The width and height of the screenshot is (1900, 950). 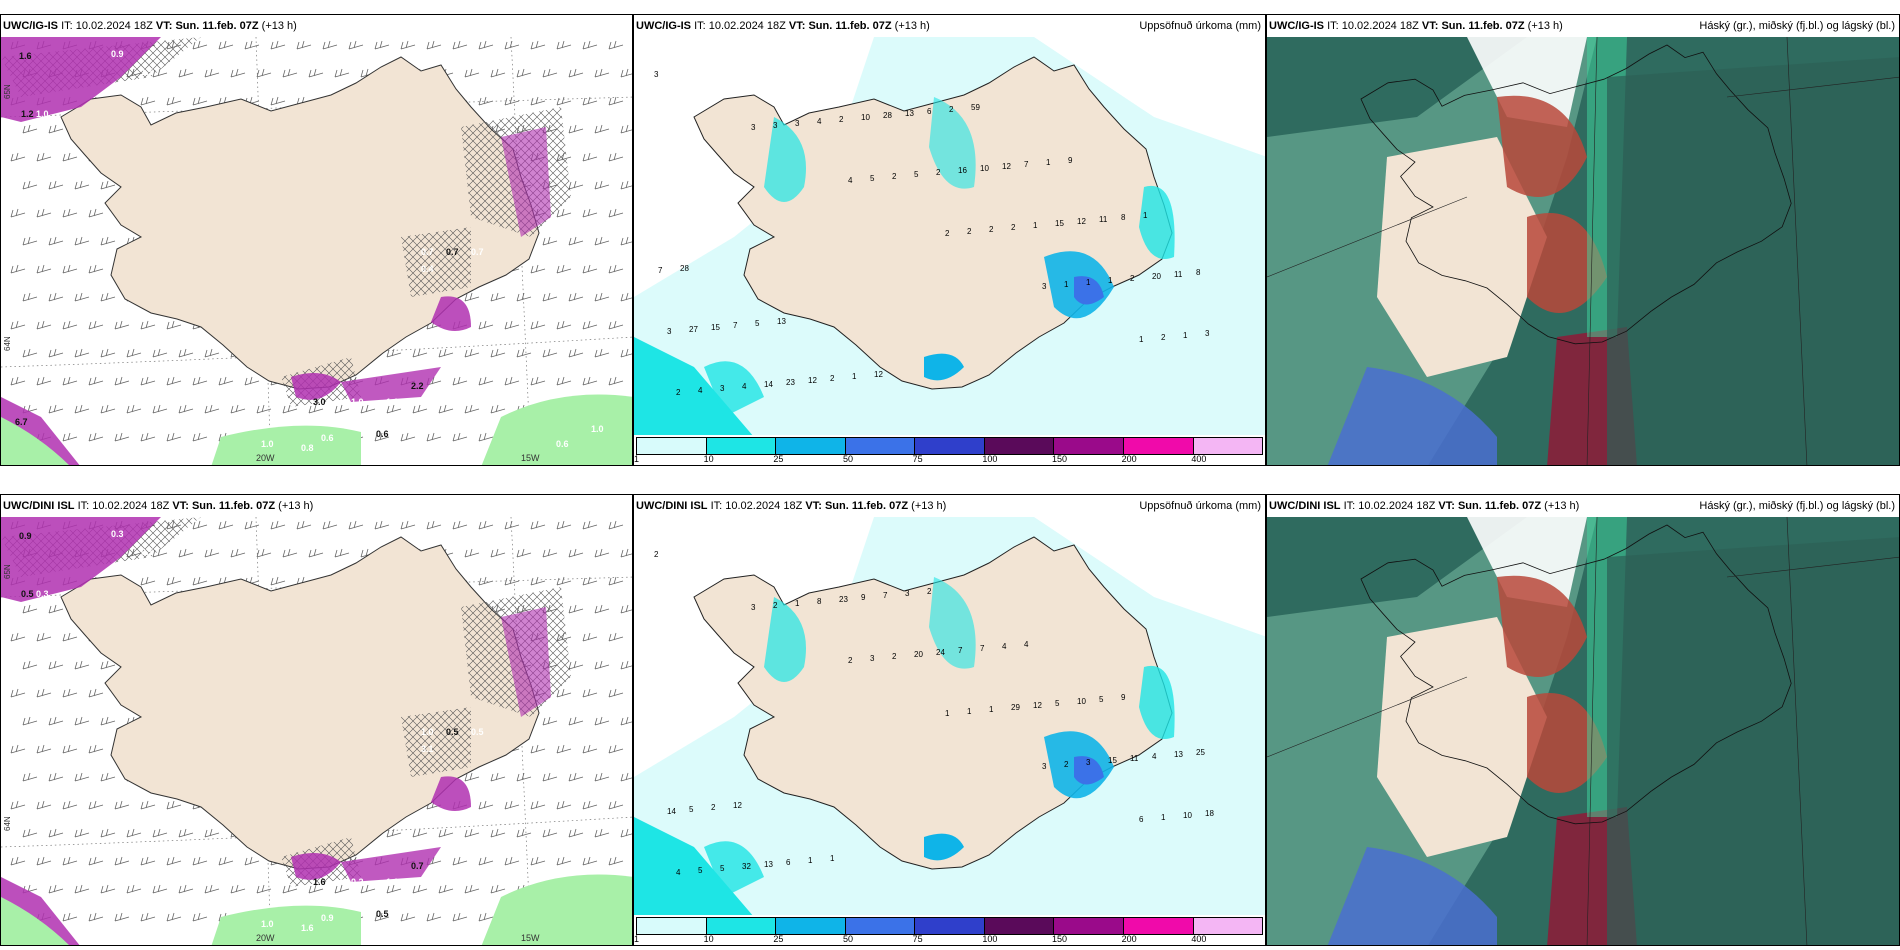 I want to click on precip-amount-label: 15, so click(x=1059, y=223).